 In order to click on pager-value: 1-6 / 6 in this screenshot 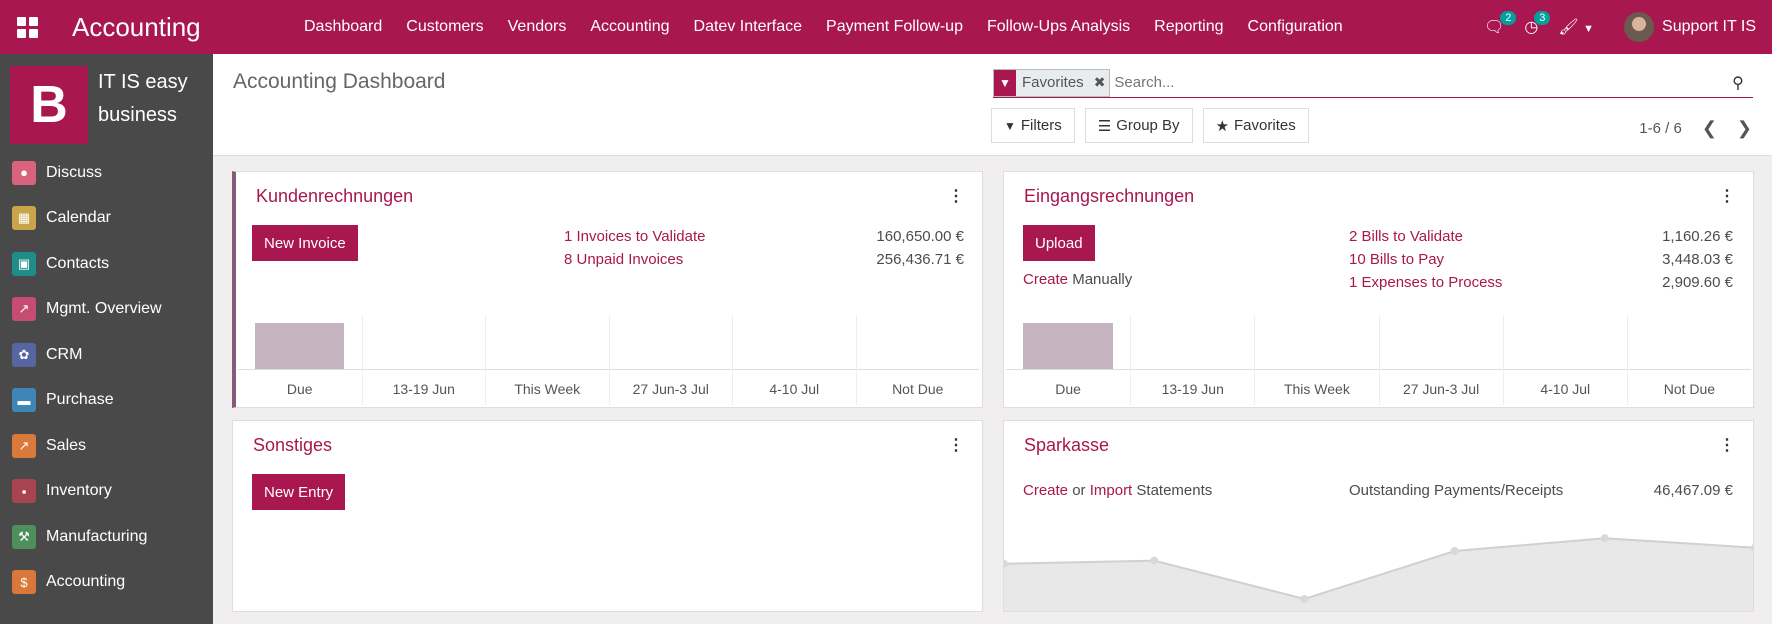, I will do `click(1660, 128)`.